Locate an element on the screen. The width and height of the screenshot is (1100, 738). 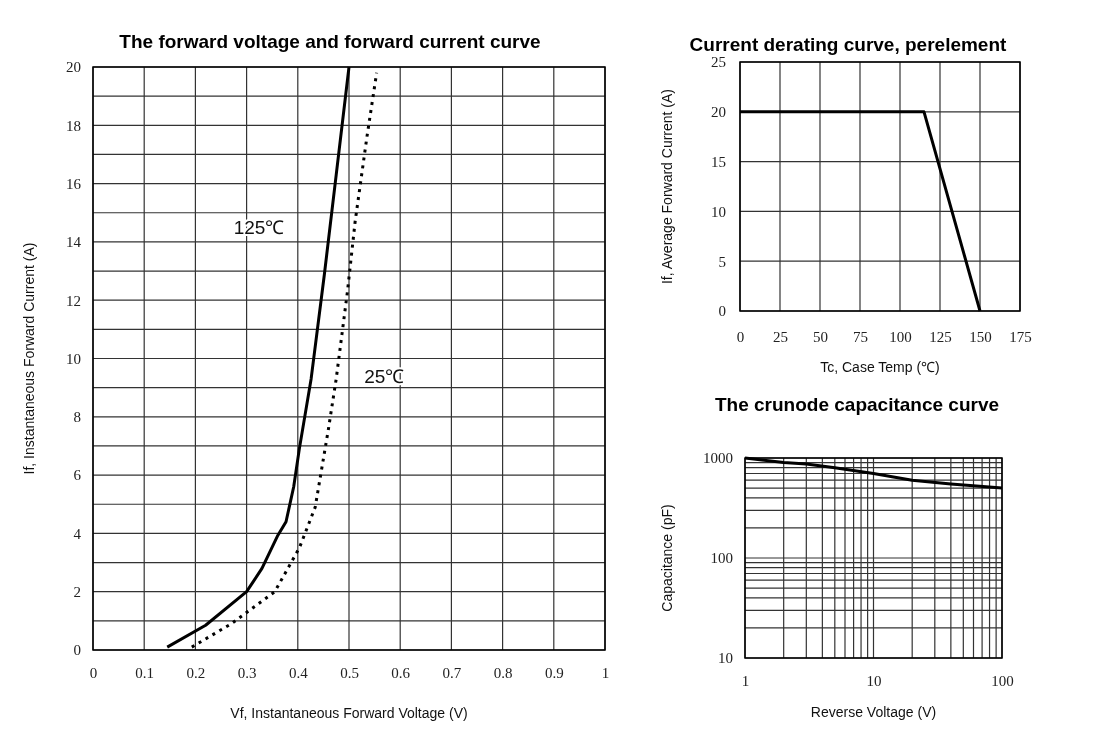
x-tick-label: 50 is located at coordinates (820, 336).